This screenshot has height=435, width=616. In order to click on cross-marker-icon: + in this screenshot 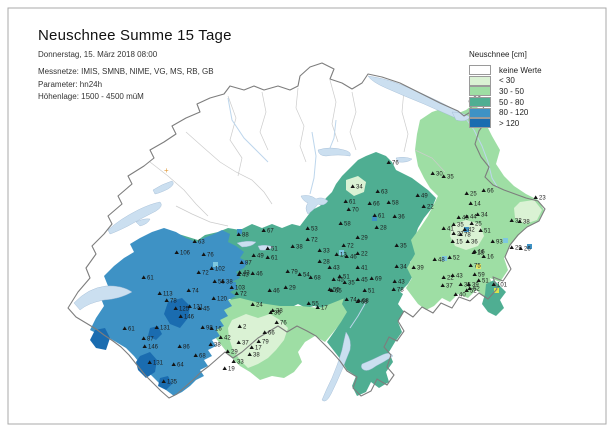, I will do `click(166, 170)`.